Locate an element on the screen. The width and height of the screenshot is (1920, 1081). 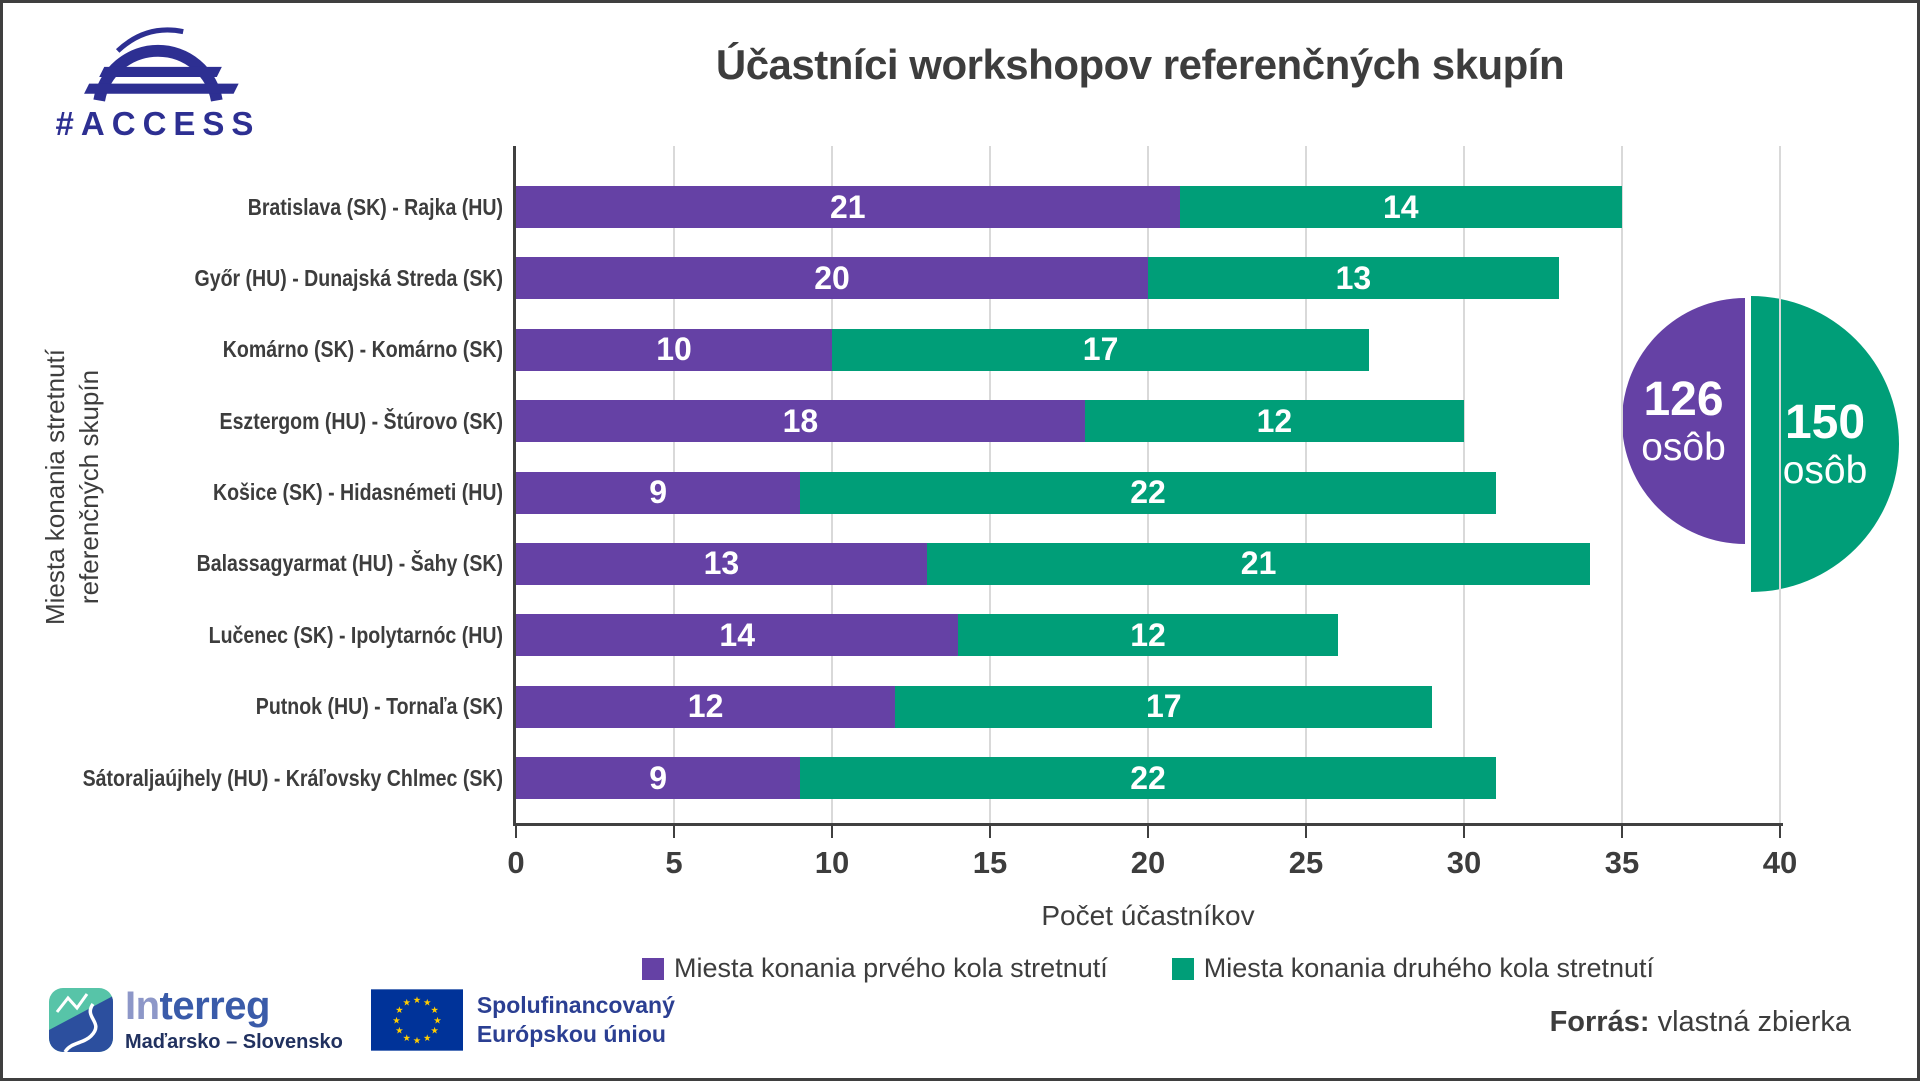
bar-segment-first-round: 13 is located at coordinates (721, 563).